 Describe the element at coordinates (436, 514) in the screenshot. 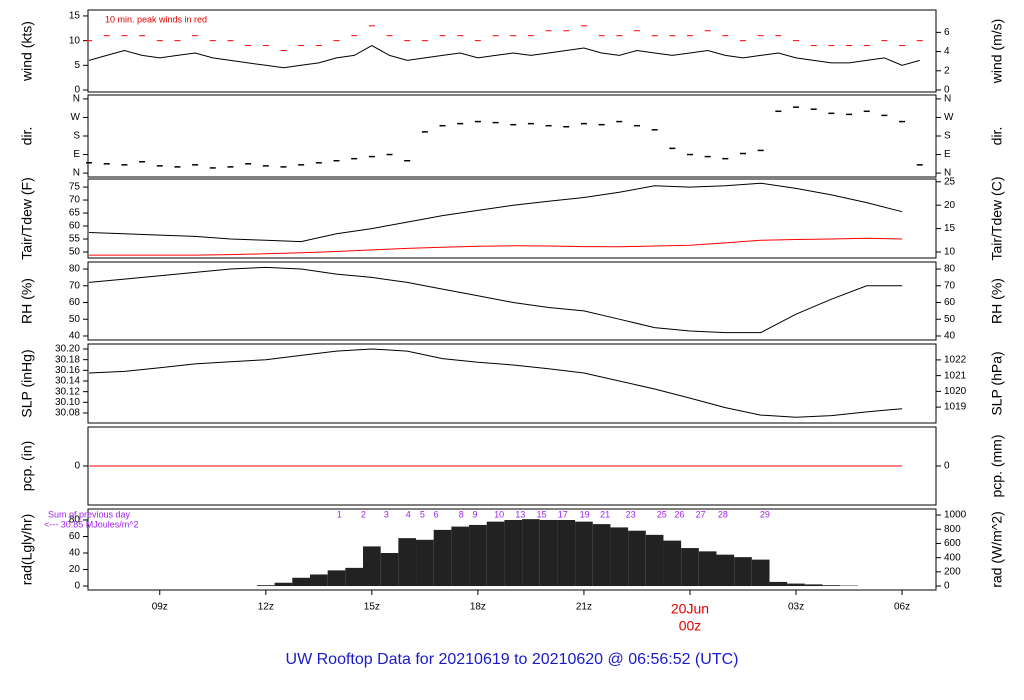

I see `hour-marker: 6` at that location.